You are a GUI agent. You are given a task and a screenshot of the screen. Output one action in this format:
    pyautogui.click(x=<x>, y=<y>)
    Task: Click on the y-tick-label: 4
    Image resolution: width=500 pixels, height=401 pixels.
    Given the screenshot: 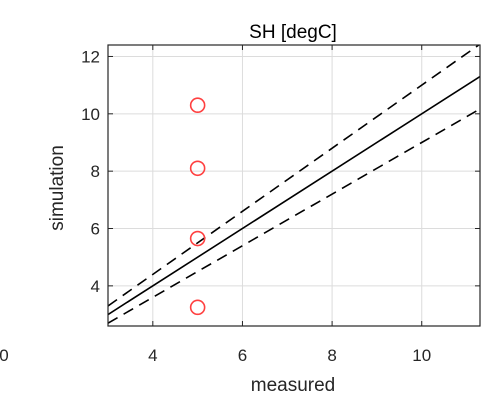 What is the action you would take?
    pyautogui.click(x=95, y=286)
    